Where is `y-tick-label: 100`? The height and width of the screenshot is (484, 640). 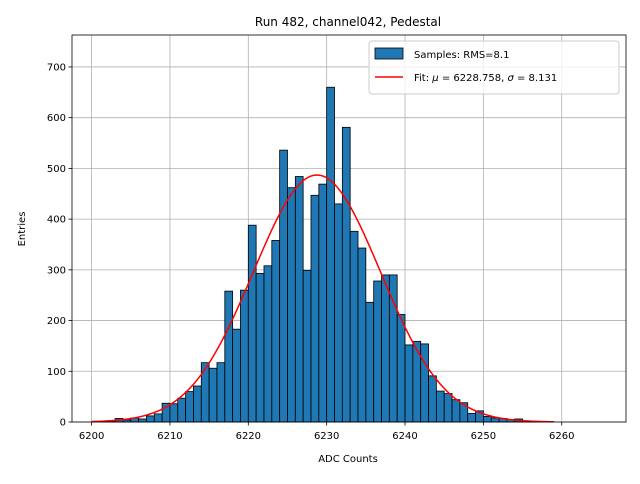 y-tick-label: 100 is located at coordinates (56, 372).